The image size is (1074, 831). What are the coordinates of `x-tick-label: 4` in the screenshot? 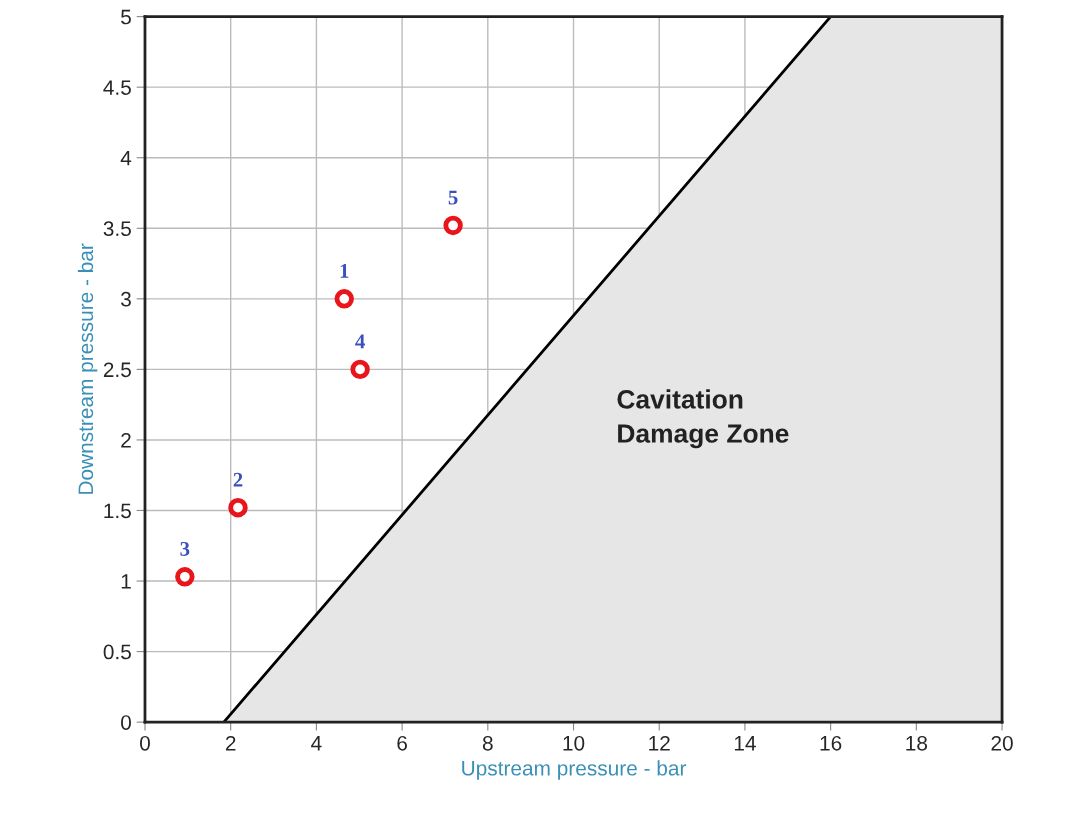 It's located at (316, 743).